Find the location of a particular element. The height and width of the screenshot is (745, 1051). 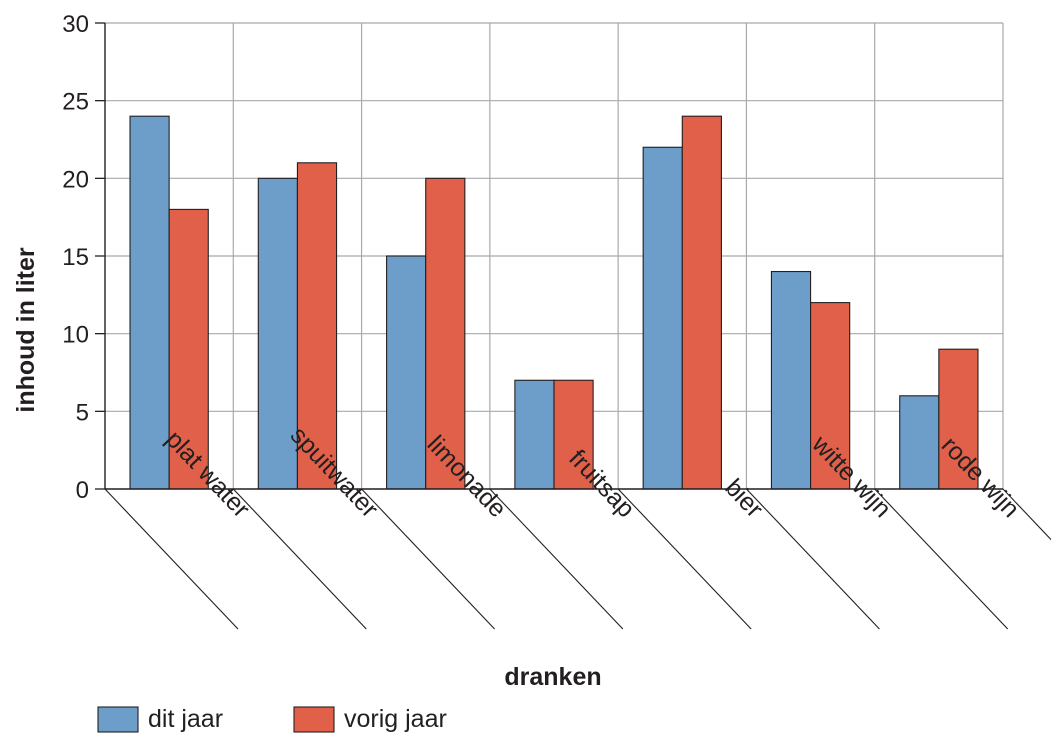

y-tick-label: 5 is located at coordinates (82, 412).